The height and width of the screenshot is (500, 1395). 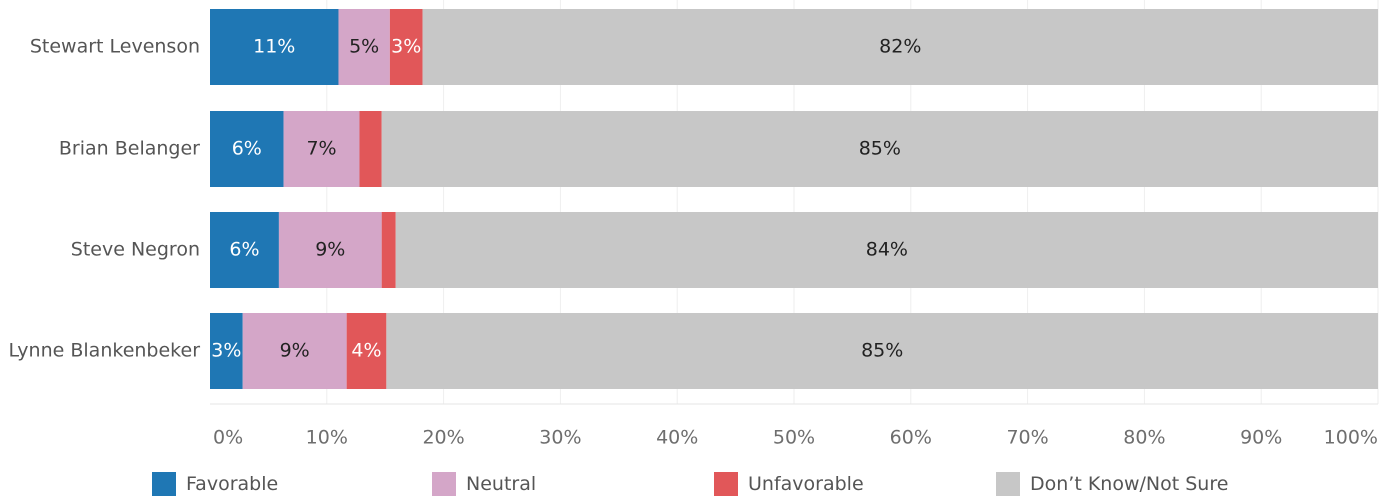 What do you see at coordinates (1027, 438) in the screenshot?
I see `x-tick-label: 70%` at bounding box center [1027, 438].